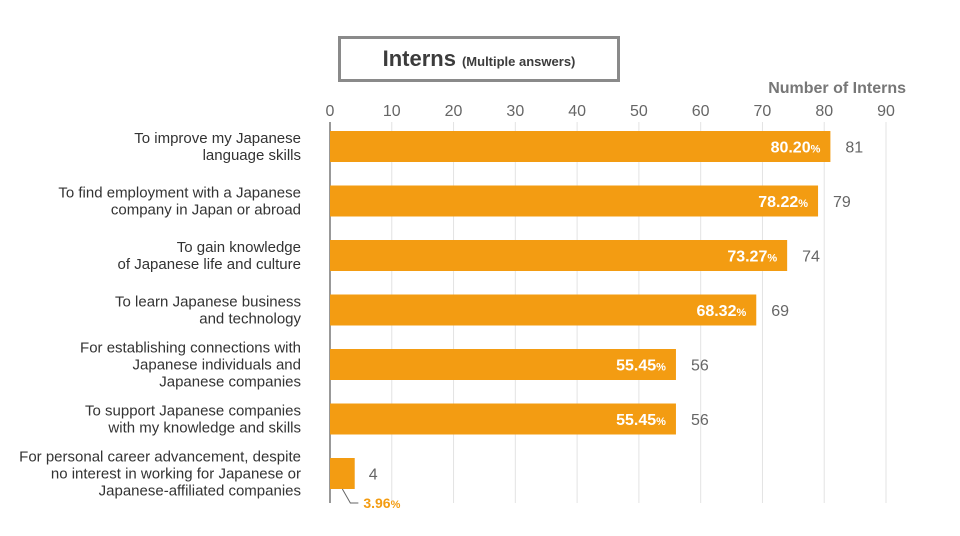 The height and width of the screenshot is (536, 960). Describe the element at coordinates (842, 202) in the screenshot. I see `bar-count-label: 79` at that location.